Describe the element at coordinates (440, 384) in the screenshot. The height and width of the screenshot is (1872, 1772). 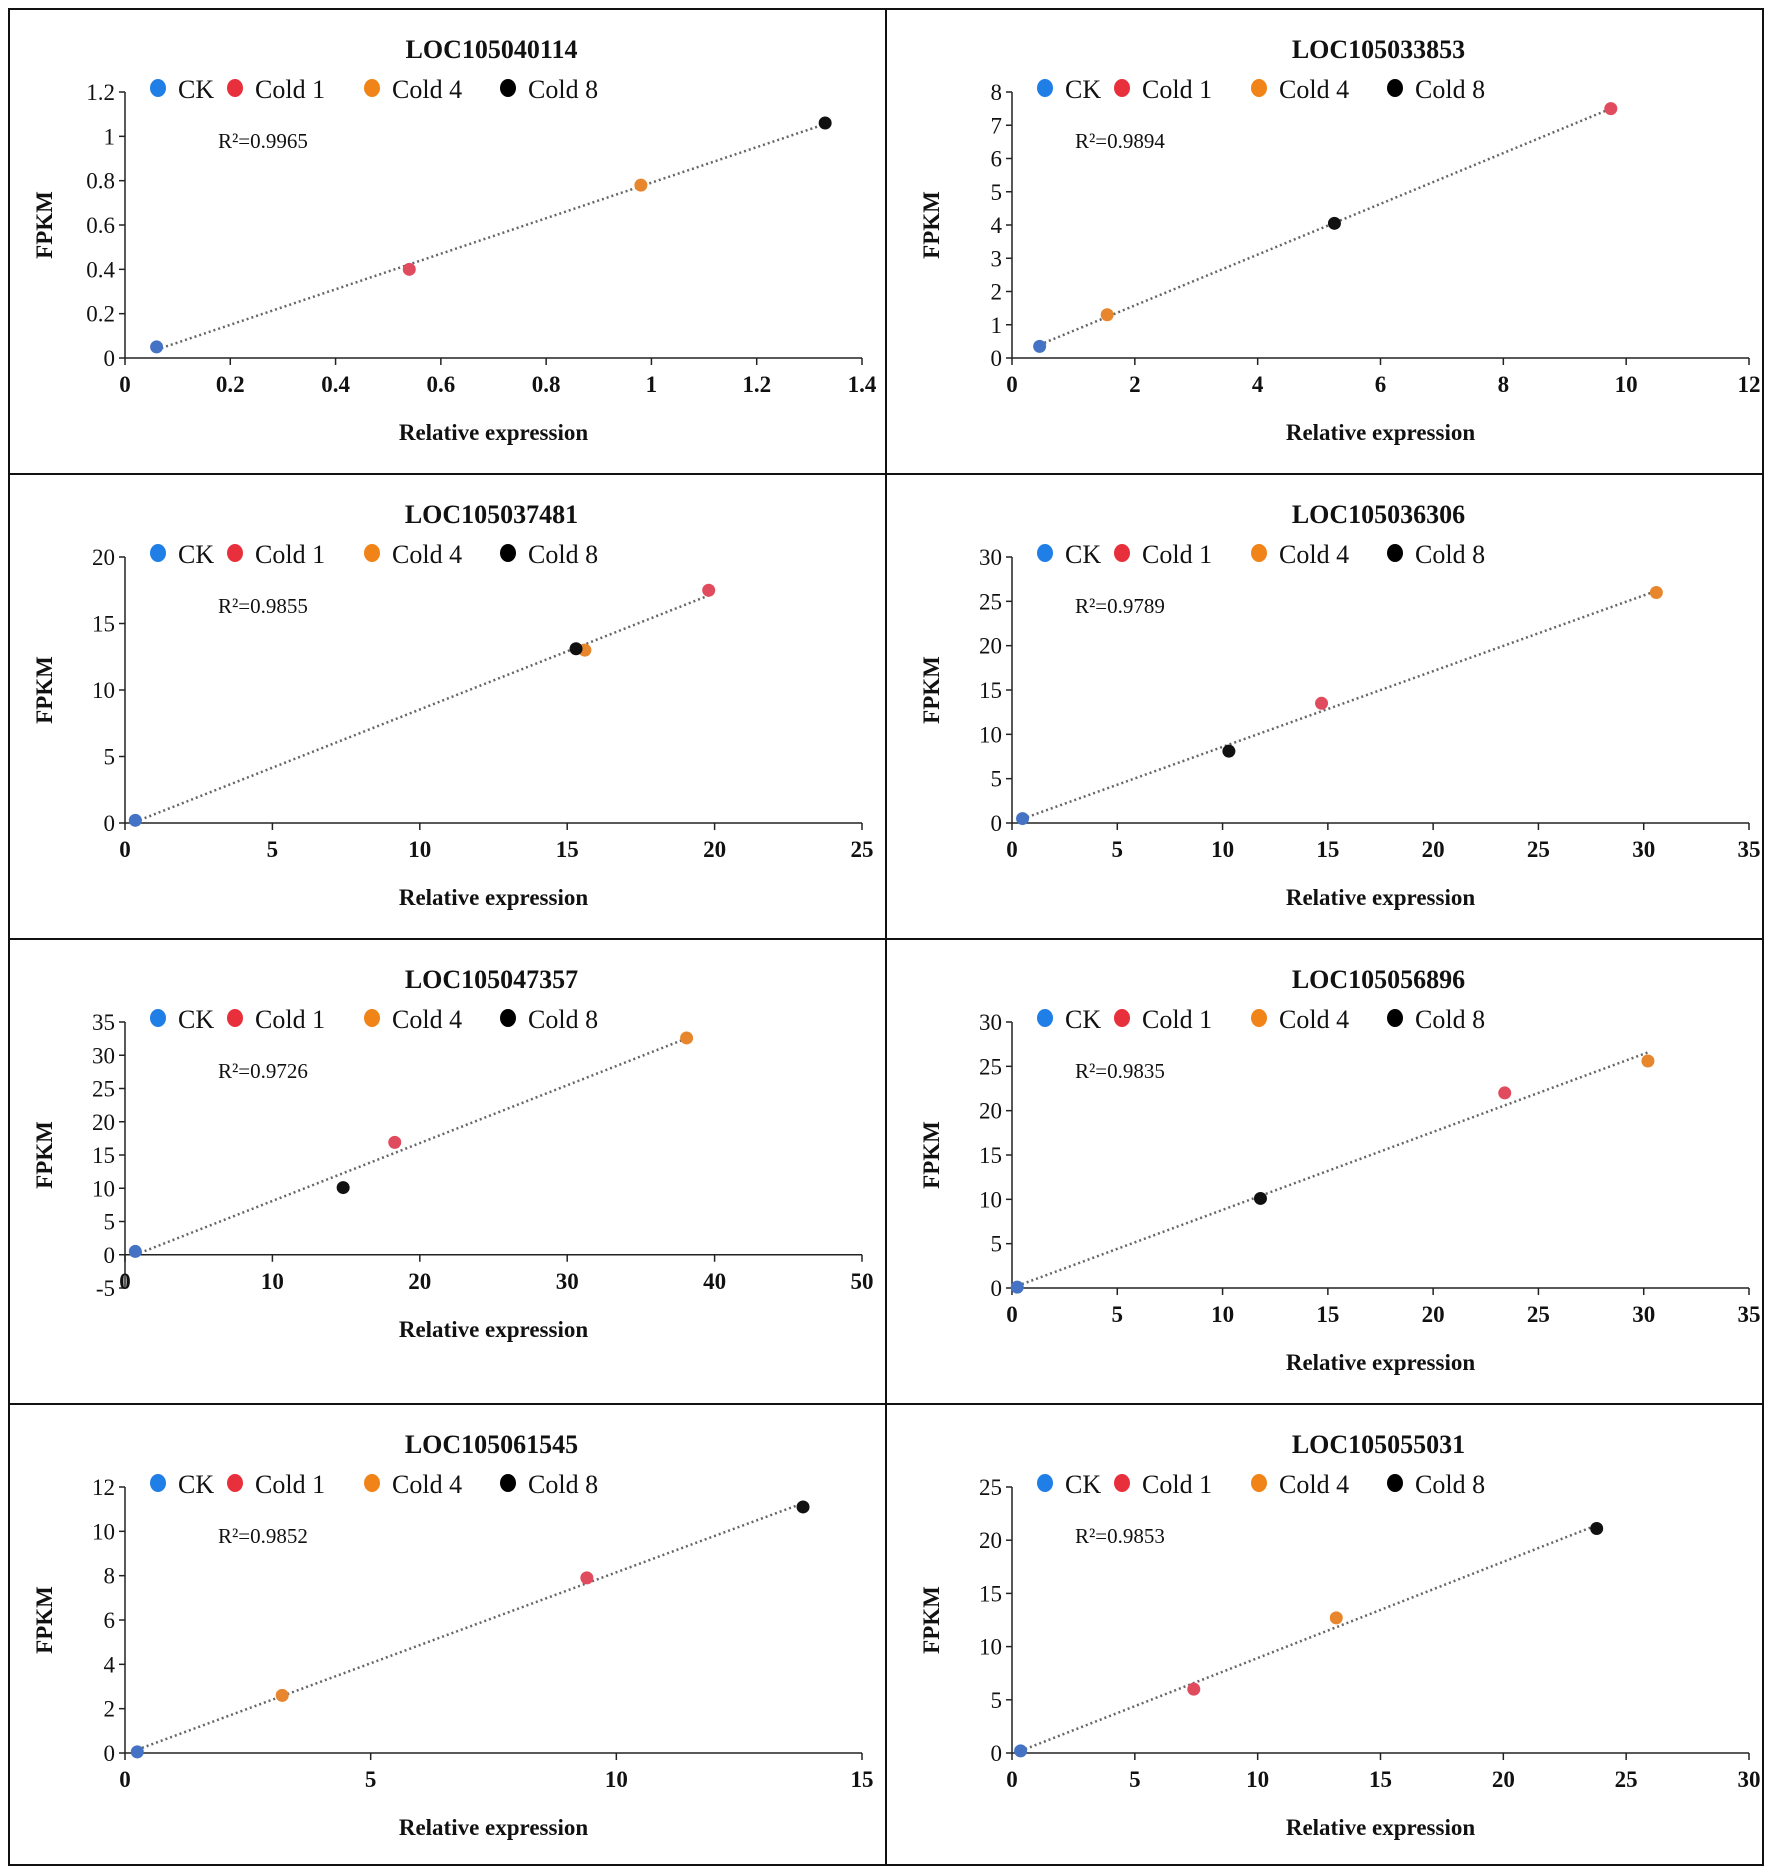
I see `x-tick-label: 0.6` at that location.